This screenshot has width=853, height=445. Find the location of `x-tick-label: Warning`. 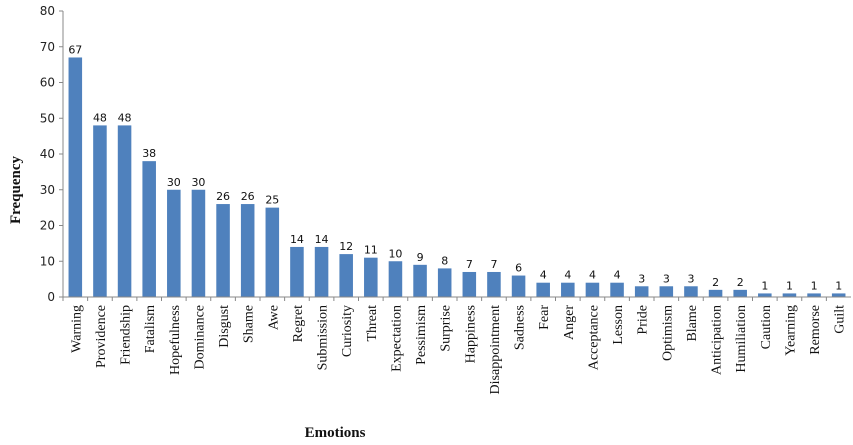

x-tick-label: Warning is located at coordinates (76, 329).